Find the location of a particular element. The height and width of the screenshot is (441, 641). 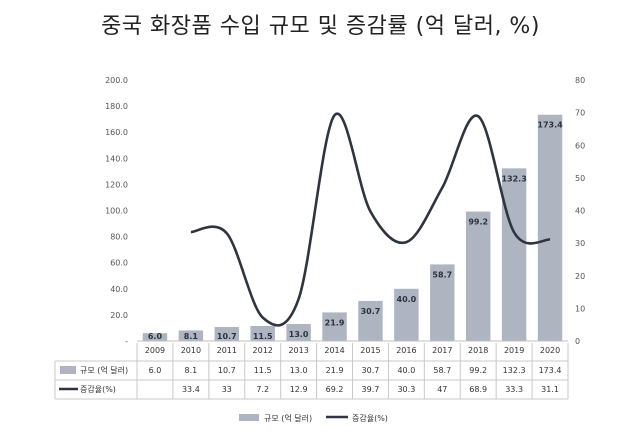

x-tick-label: 2014 is located at coordinates (334, 350).